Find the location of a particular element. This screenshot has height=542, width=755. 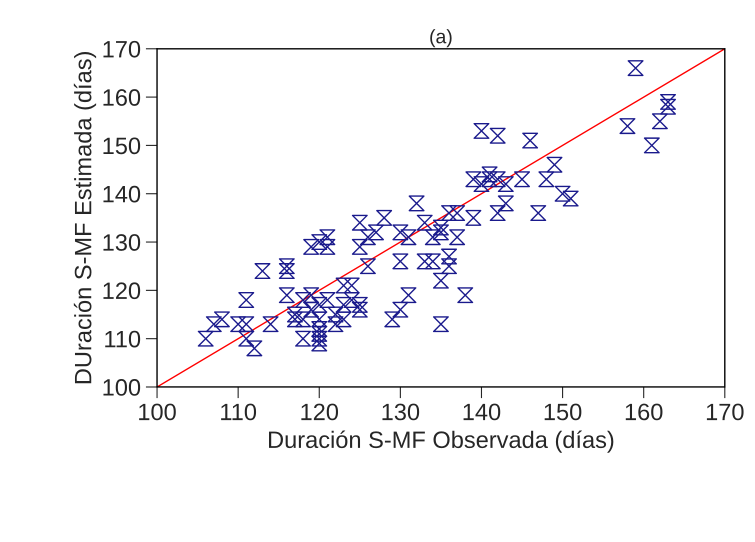

y-axis-title: DUración S-MF Estimada (días) is located at coordinates (85, 218).